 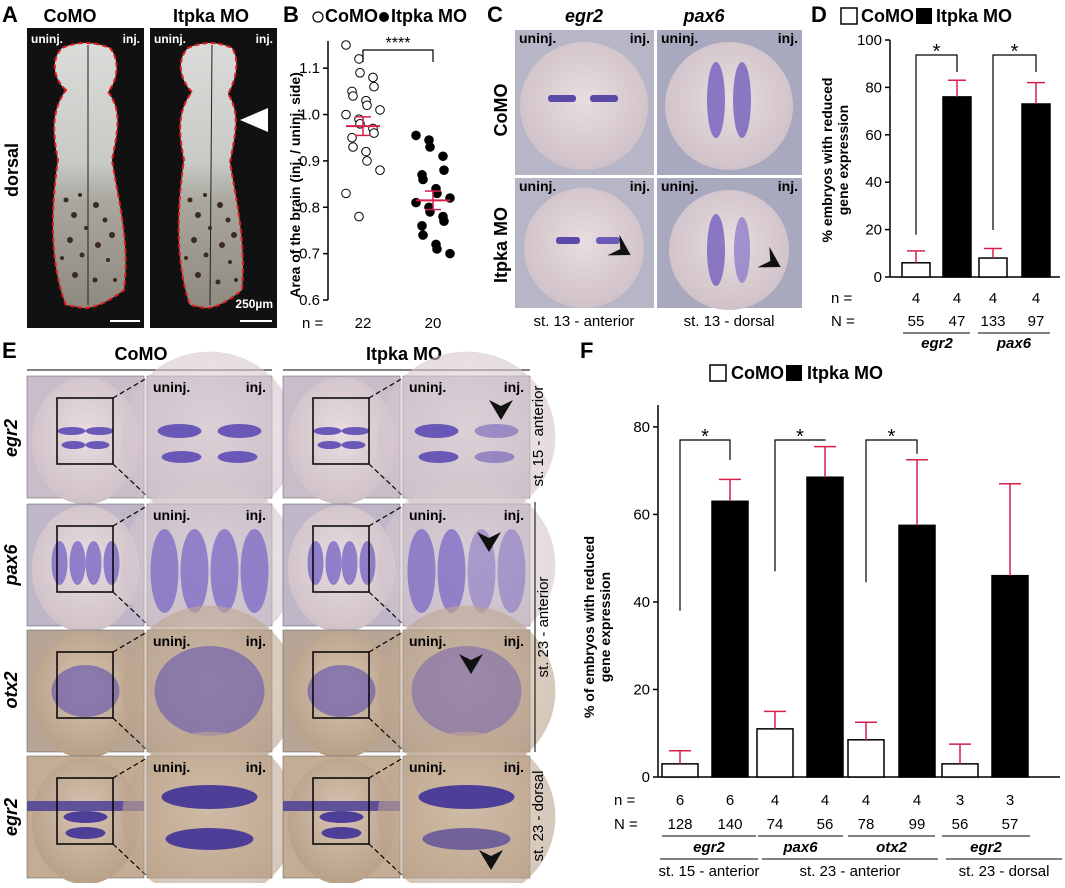 What do you see at coordinates (384, 17) in the screenshot?
I see `legend-itpka-symbol` at bounding box center [384, 17].